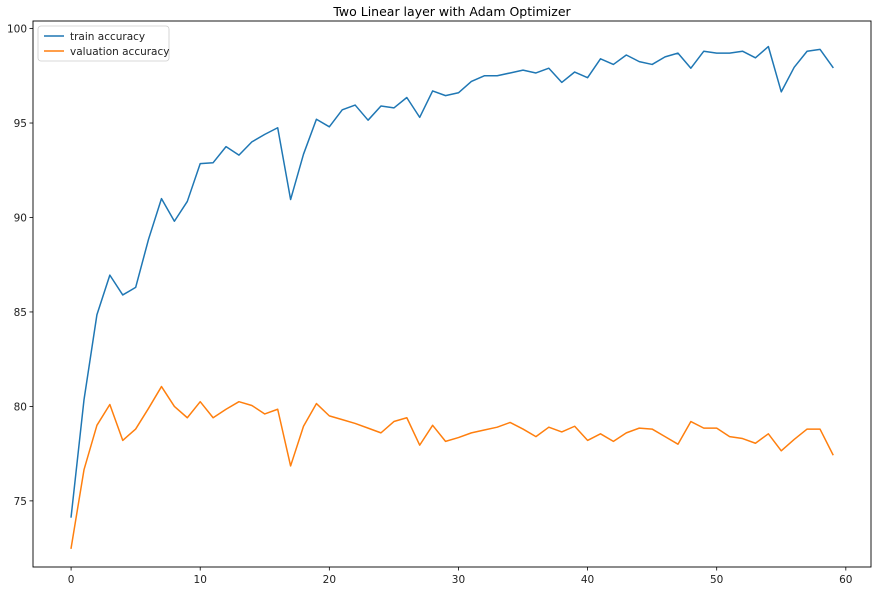 The image size is (880, 590). What do you see at coordinates (451, 11) in the screenshot?
I see `chart-title: Two Linear layer with Adam Optimizer` at bounding box center [451, 11].